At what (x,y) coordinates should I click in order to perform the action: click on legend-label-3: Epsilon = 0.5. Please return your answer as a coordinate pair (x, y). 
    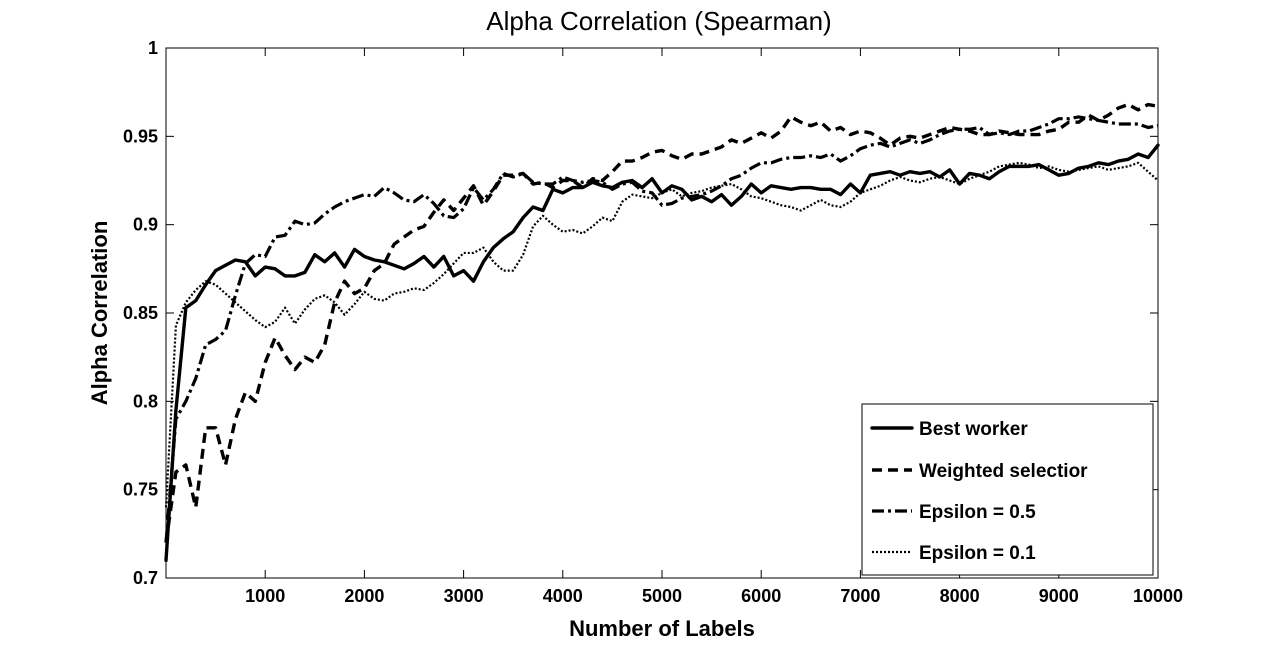
    Looking at the image, I should click on (977, 512).